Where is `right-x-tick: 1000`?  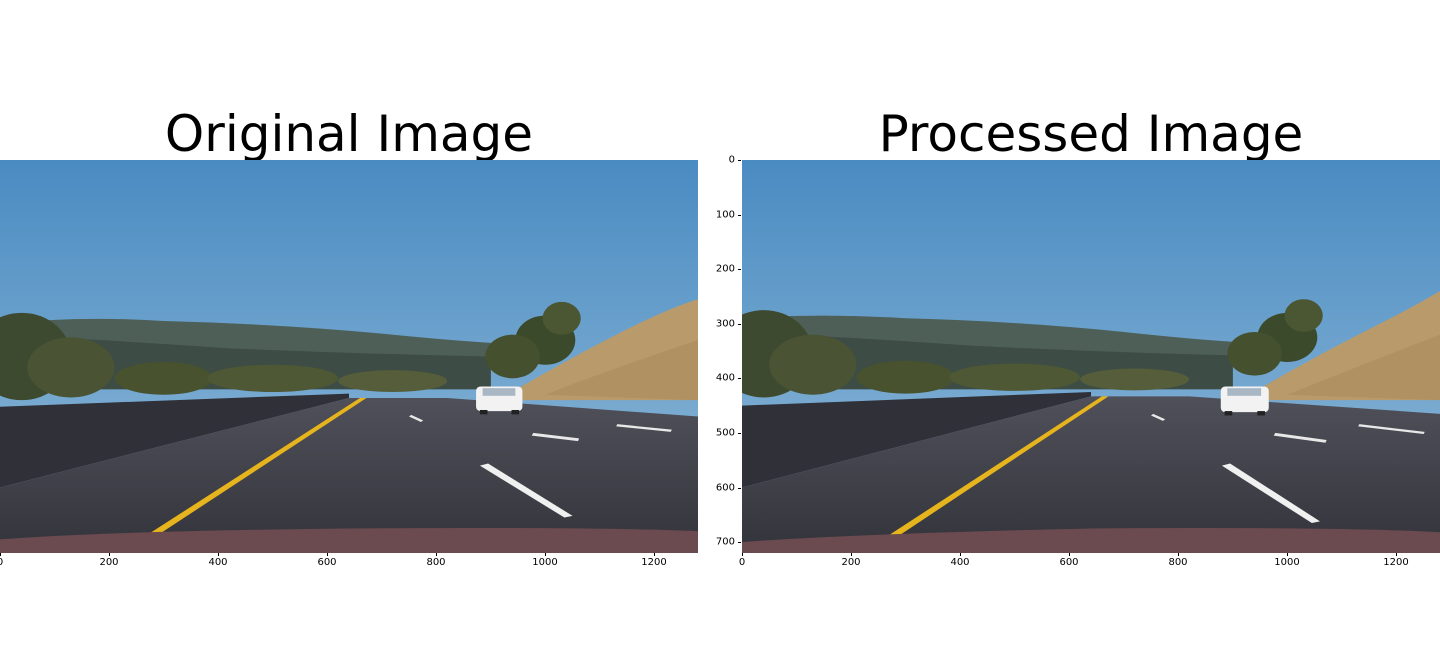
right-x-tick: 1000 is located at coordinates (1287, 562).